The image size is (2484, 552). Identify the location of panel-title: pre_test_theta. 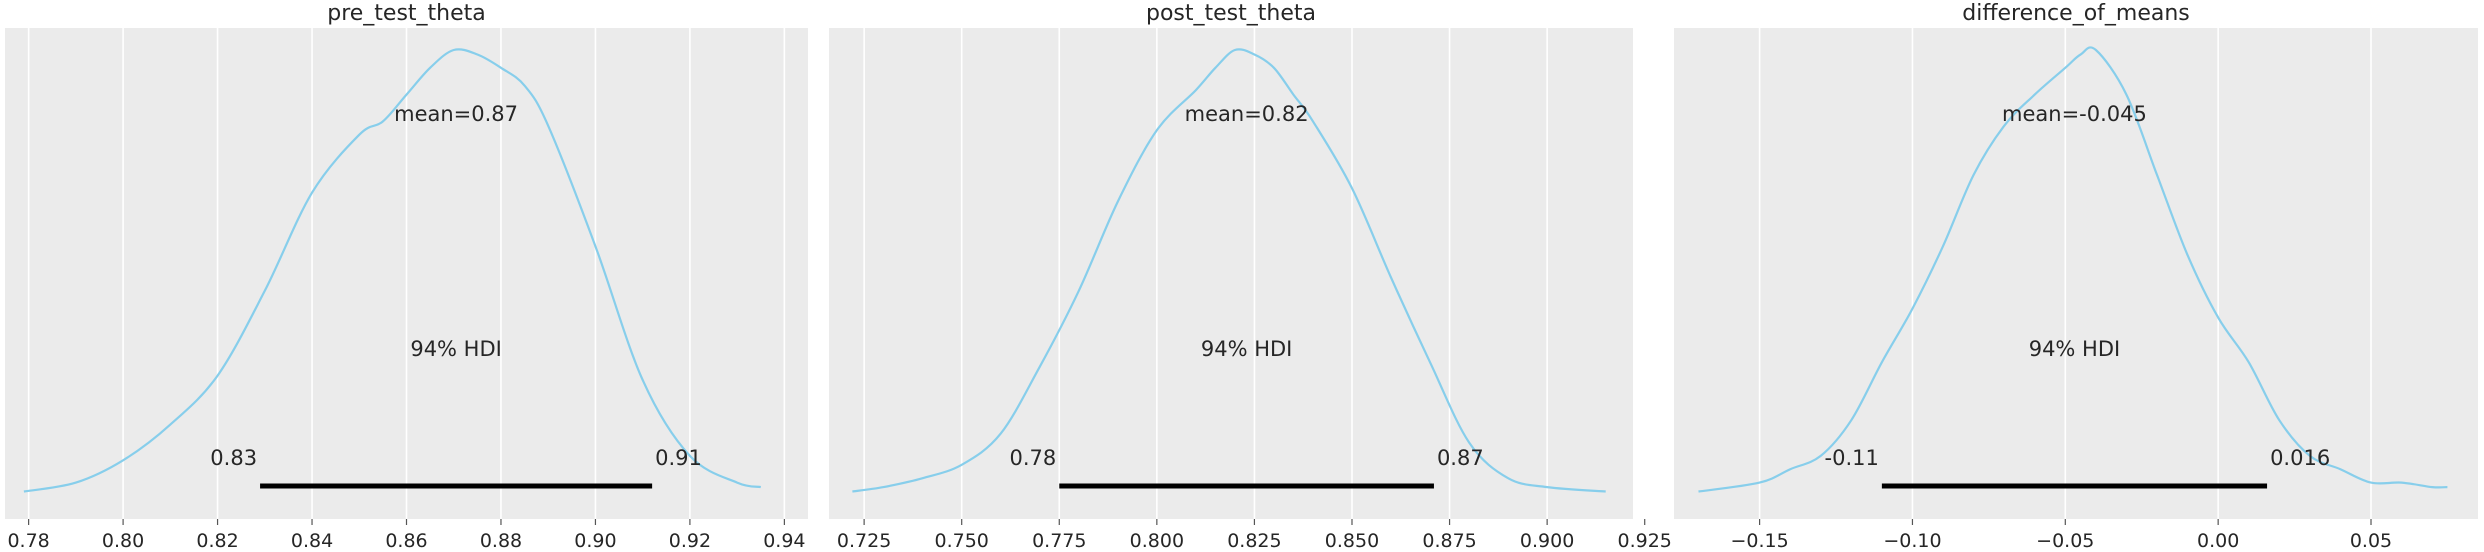
(406, 13).